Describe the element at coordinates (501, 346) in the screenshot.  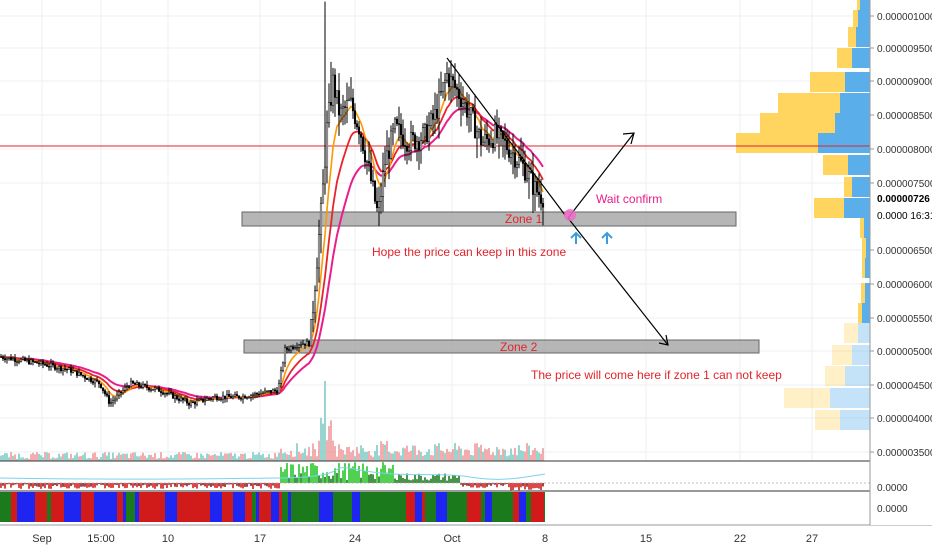
I see `zone-2-box` at that location.